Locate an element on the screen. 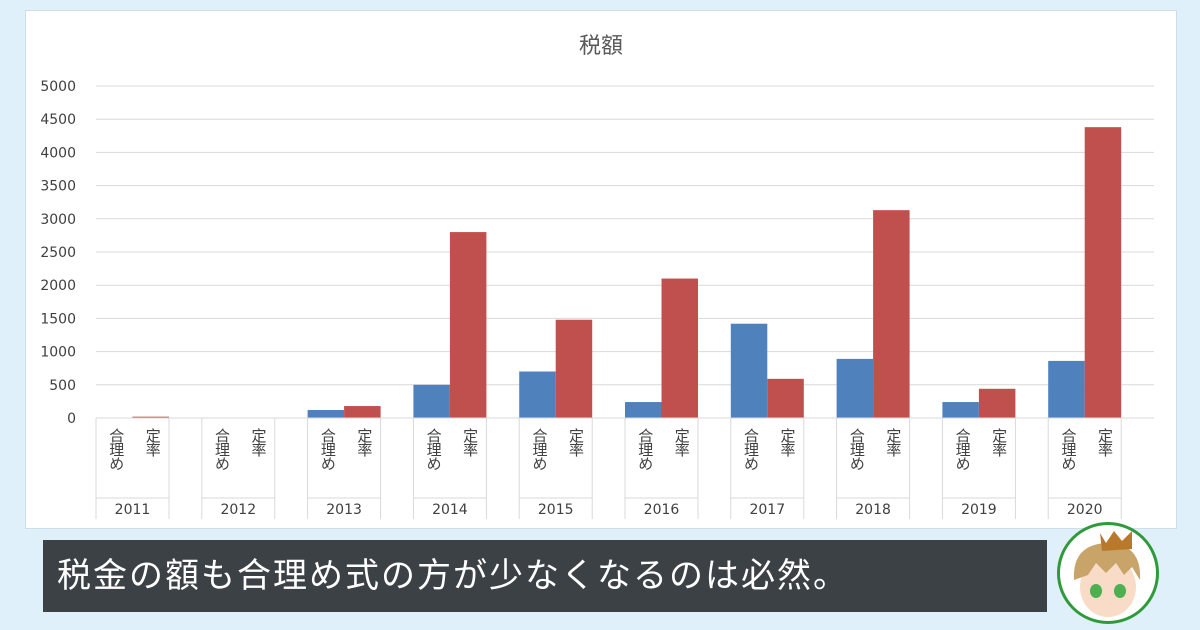  bar-2015-合理め is located at coordinates (537, 394).